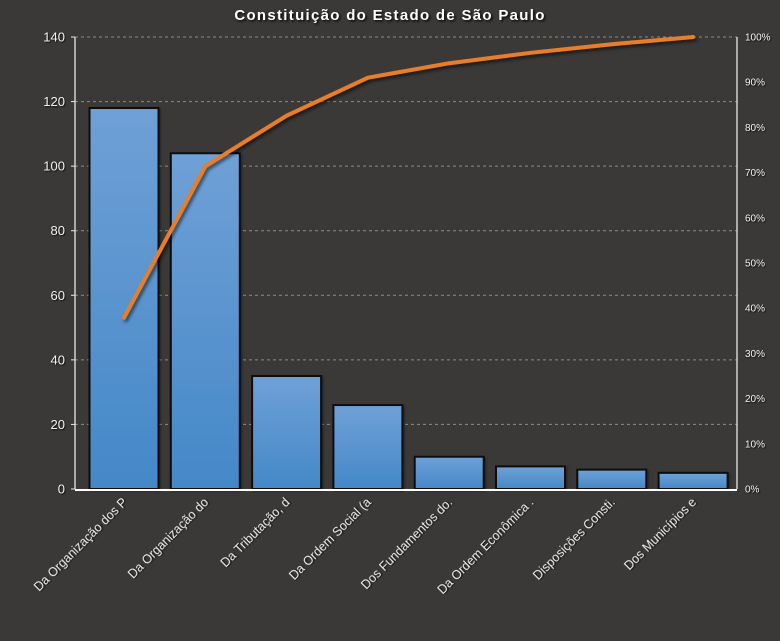 The width and height of the screenshot is (780, 641). I want to click on category-label: Da Organização dos P, so click(80, 544).